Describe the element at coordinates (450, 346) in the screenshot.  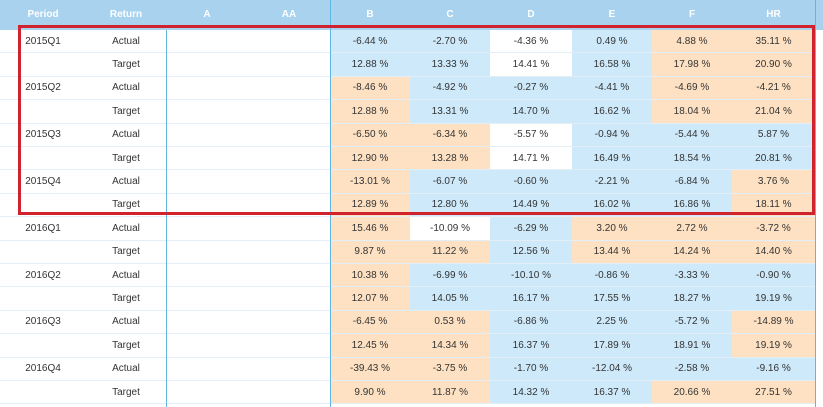
I see `value-cell-c: 14.34 %` at that location.